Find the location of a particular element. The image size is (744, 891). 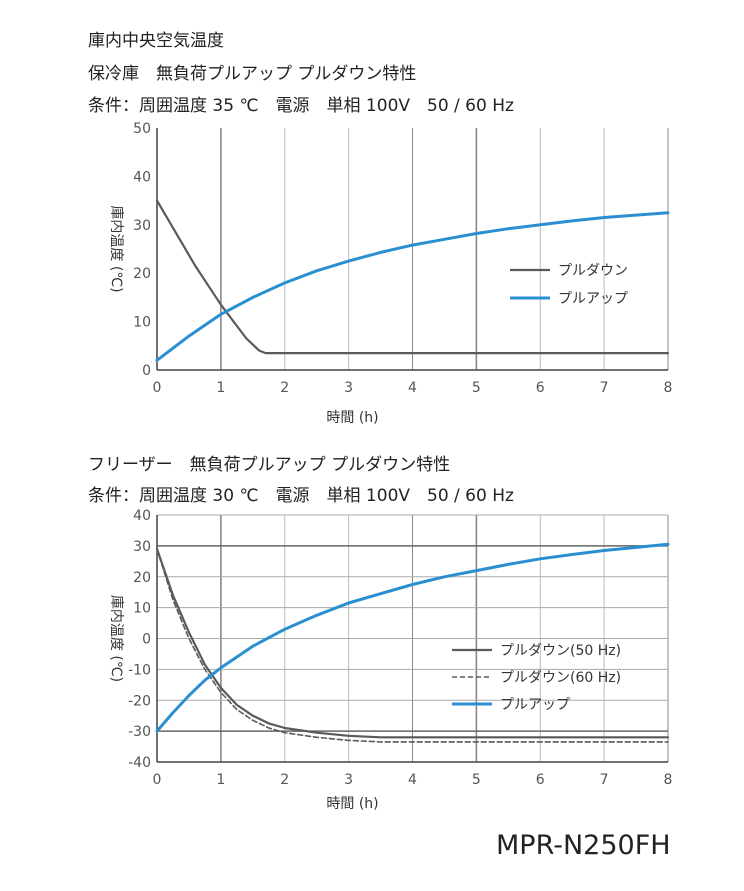

chart1-y-tick-label: 0 is located at coordinates (146, 371).